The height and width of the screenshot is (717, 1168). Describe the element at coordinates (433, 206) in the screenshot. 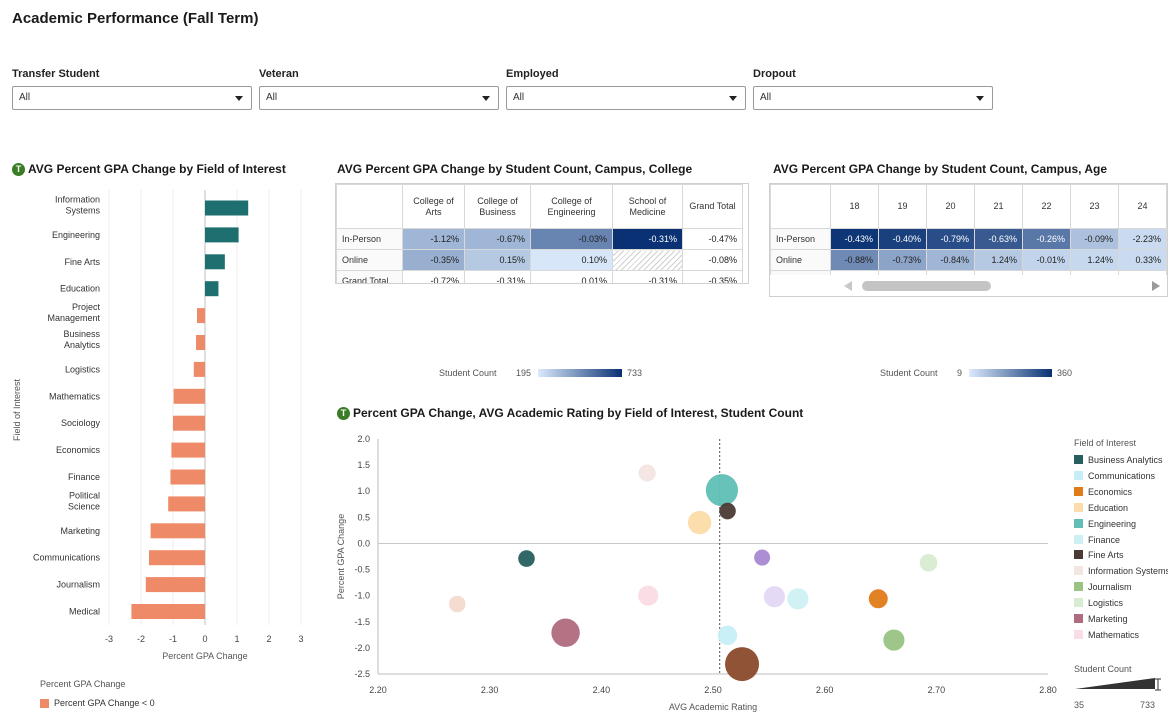

I see `column-header: College of Arts` at that location.